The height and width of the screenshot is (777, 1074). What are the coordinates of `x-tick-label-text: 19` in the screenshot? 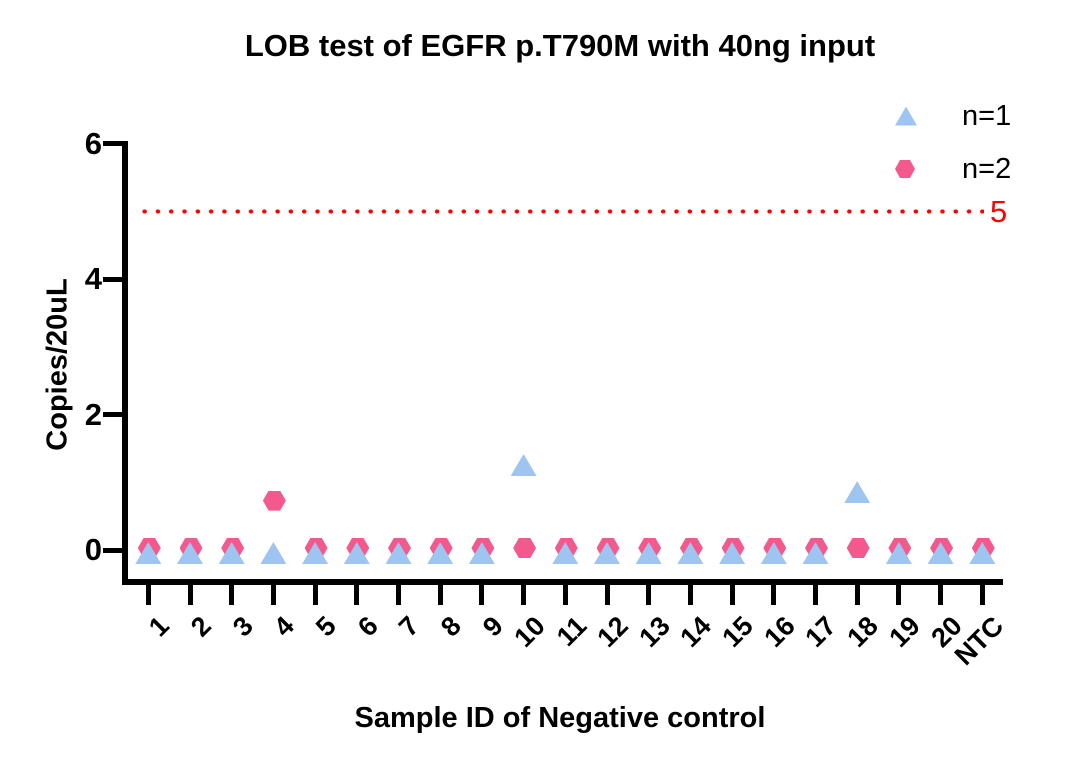 It's located at (904, 632).